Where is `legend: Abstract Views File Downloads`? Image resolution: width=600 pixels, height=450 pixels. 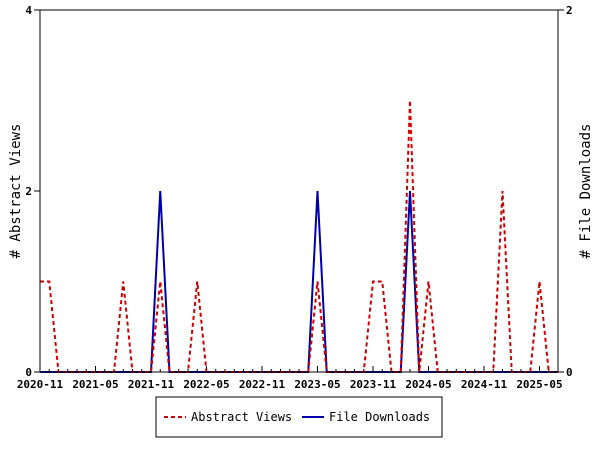 legend: Abstract Views File Downloads is located at coordinates (299, 417).